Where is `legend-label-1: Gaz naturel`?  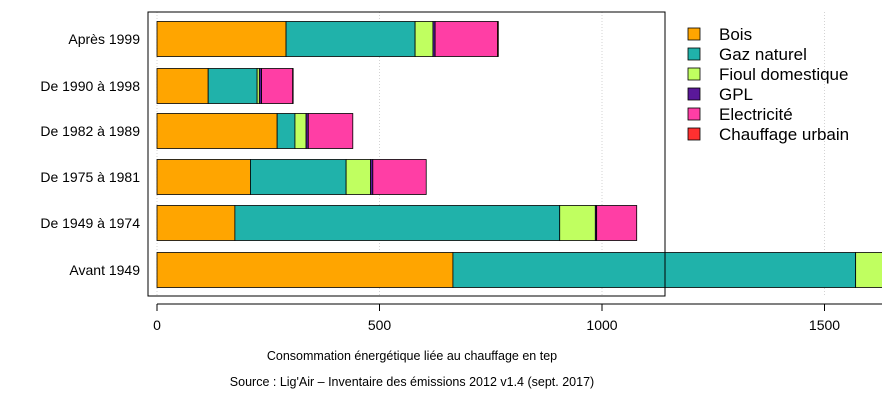 legend-label-1: Gaz naturel is located at coordinates (763, 54).